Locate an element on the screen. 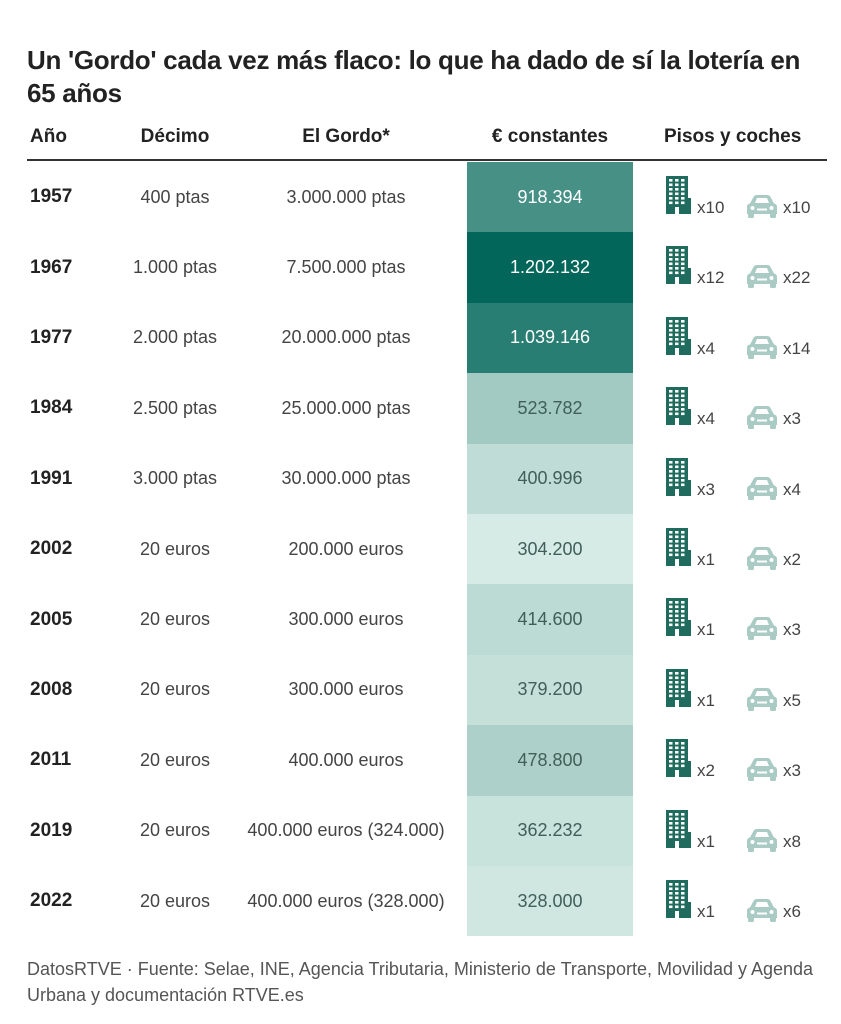  constant-euros-value: 478.800 is located at coordinates (550, 759).